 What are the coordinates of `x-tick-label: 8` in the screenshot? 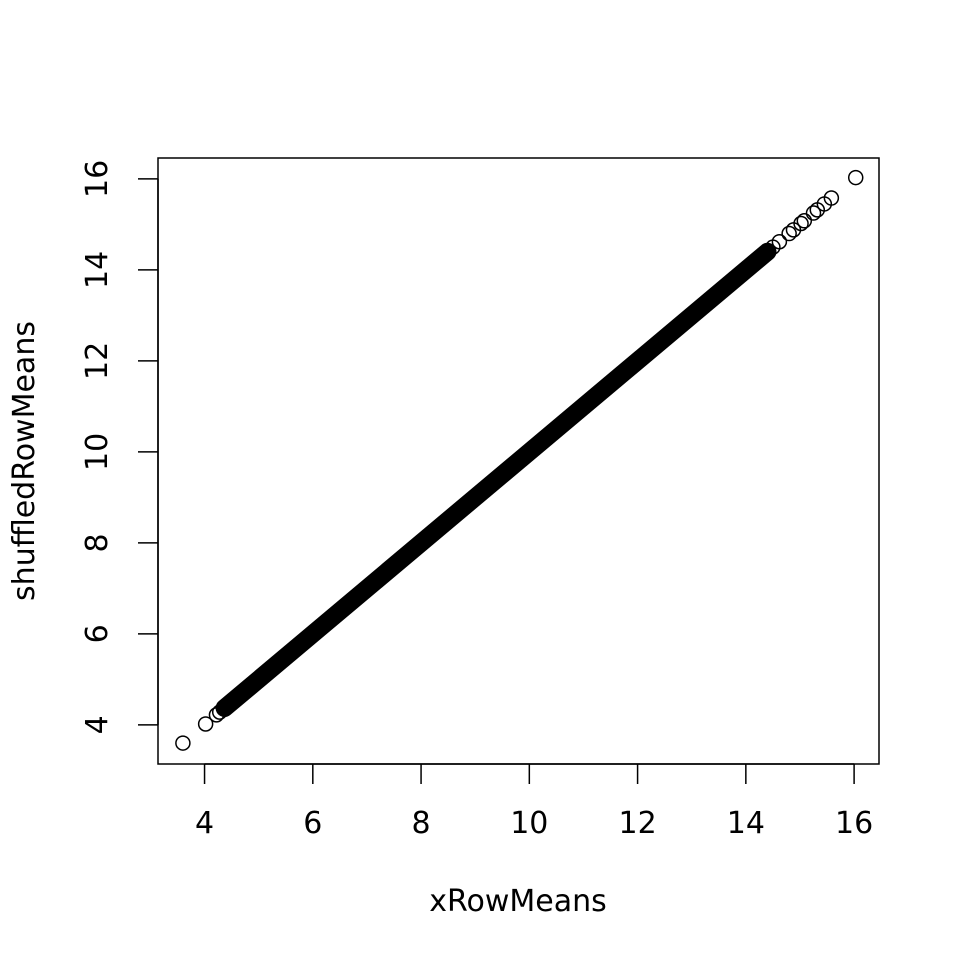 It's located at (421, 823).